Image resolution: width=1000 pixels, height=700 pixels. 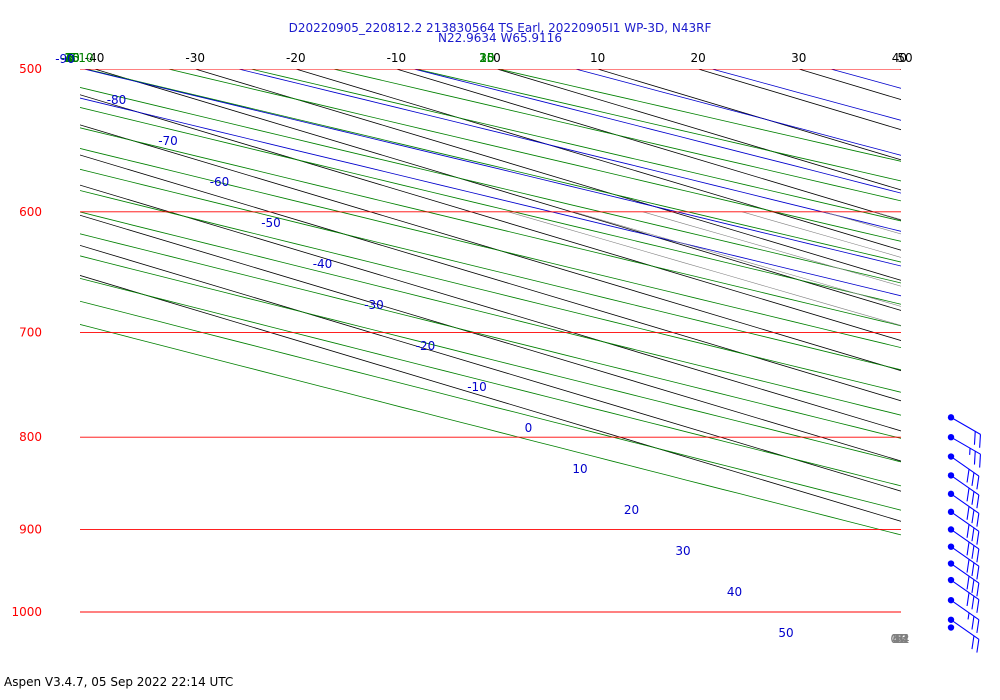 I want to click on mixing-ratio-label: 30, so click(x=899, y=639).